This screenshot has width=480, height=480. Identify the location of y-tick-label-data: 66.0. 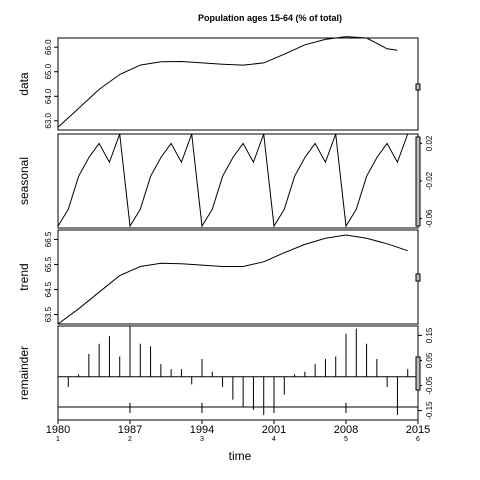
(48, 47).